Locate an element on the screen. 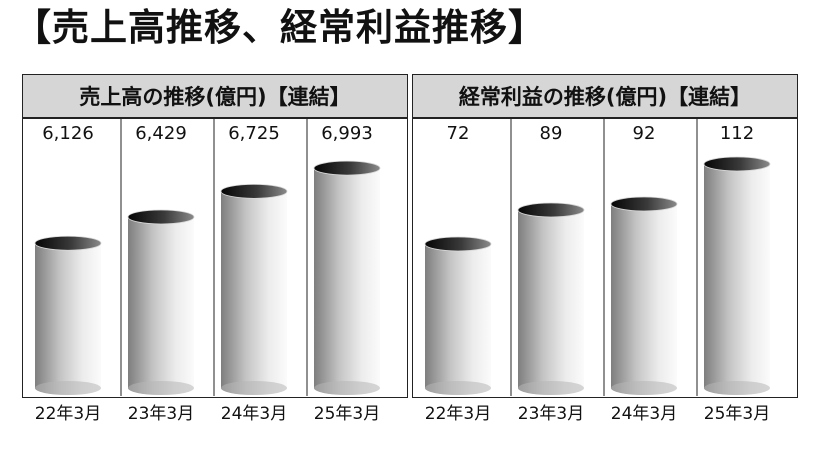 This screenshot has height=456, width=820. value-label-1: 89 is located at coordinates (551, 133).